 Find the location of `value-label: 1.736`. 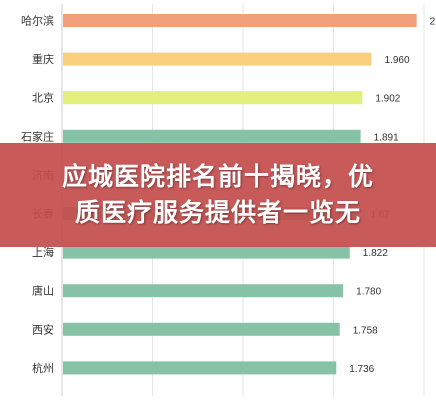

value-label: 1.736 is located at coordinates (361, 369).